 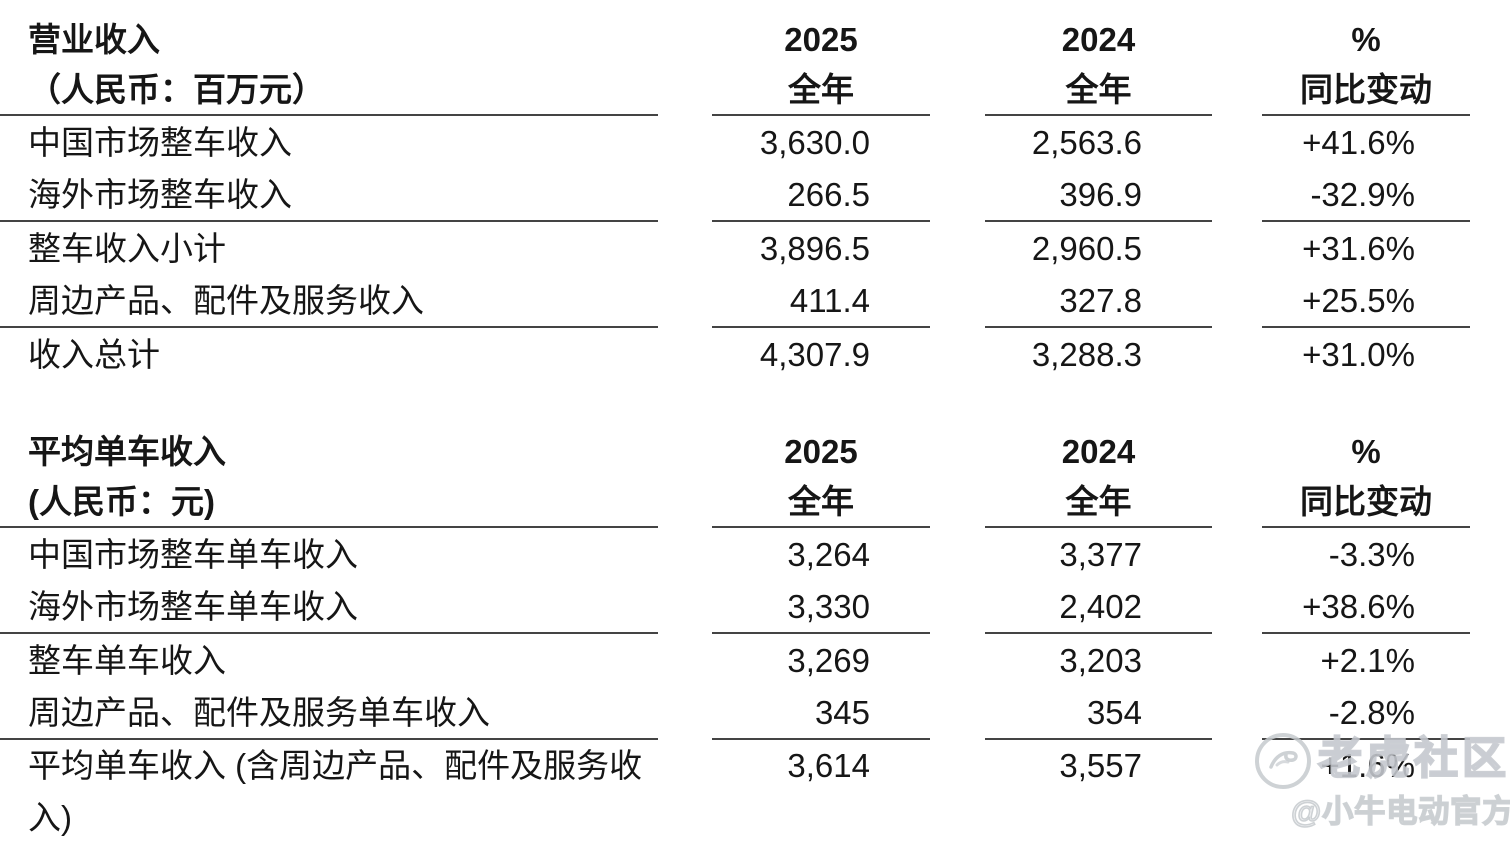 I want to click on value-yoy-change: -2.8%, so click(x=1371, y=712).